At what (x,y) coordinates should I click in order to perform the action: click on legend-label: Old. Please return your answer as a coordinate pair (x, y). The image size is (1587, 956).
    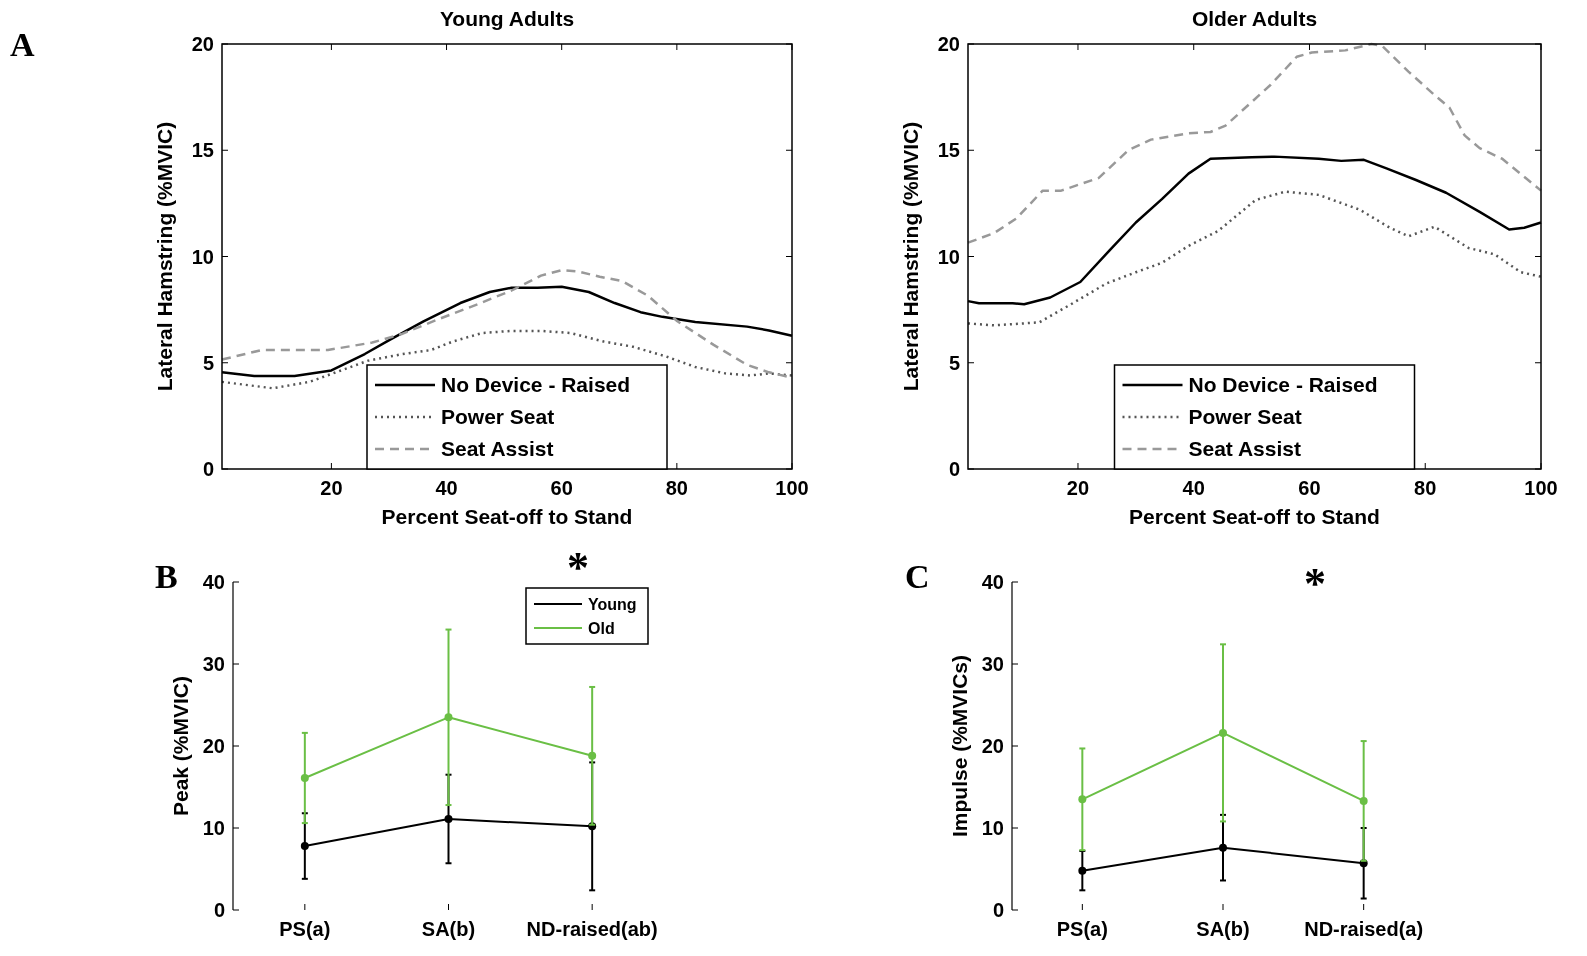
    Looking at the image, I should click on (601, 628).